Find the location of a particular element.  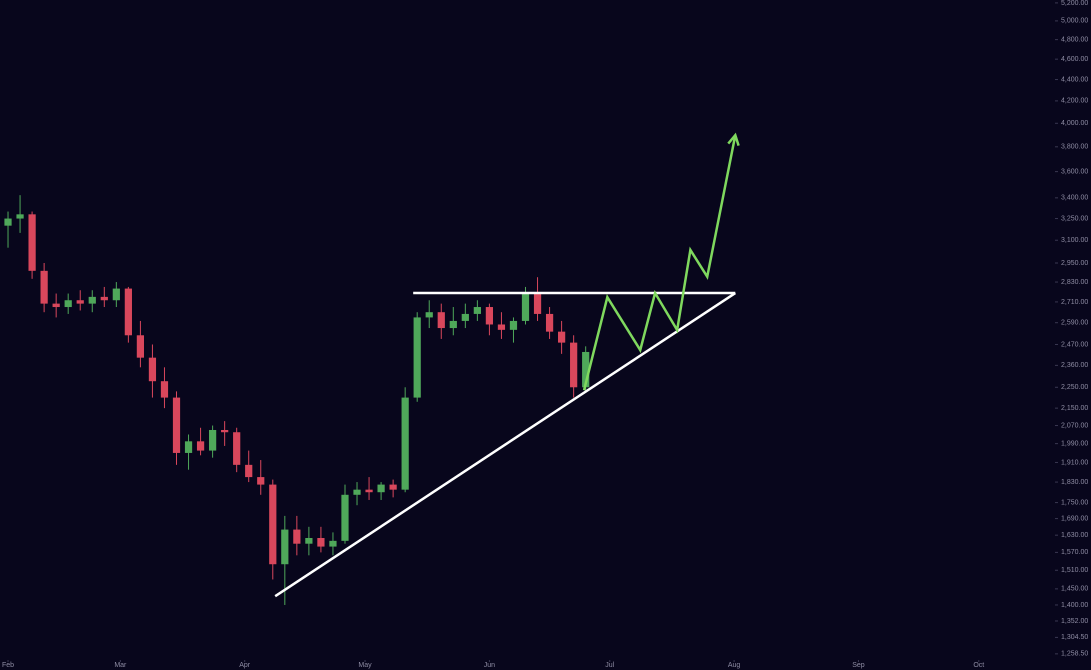

y-tick-label: 1,910.00 is located at coordinates (1074, 462).